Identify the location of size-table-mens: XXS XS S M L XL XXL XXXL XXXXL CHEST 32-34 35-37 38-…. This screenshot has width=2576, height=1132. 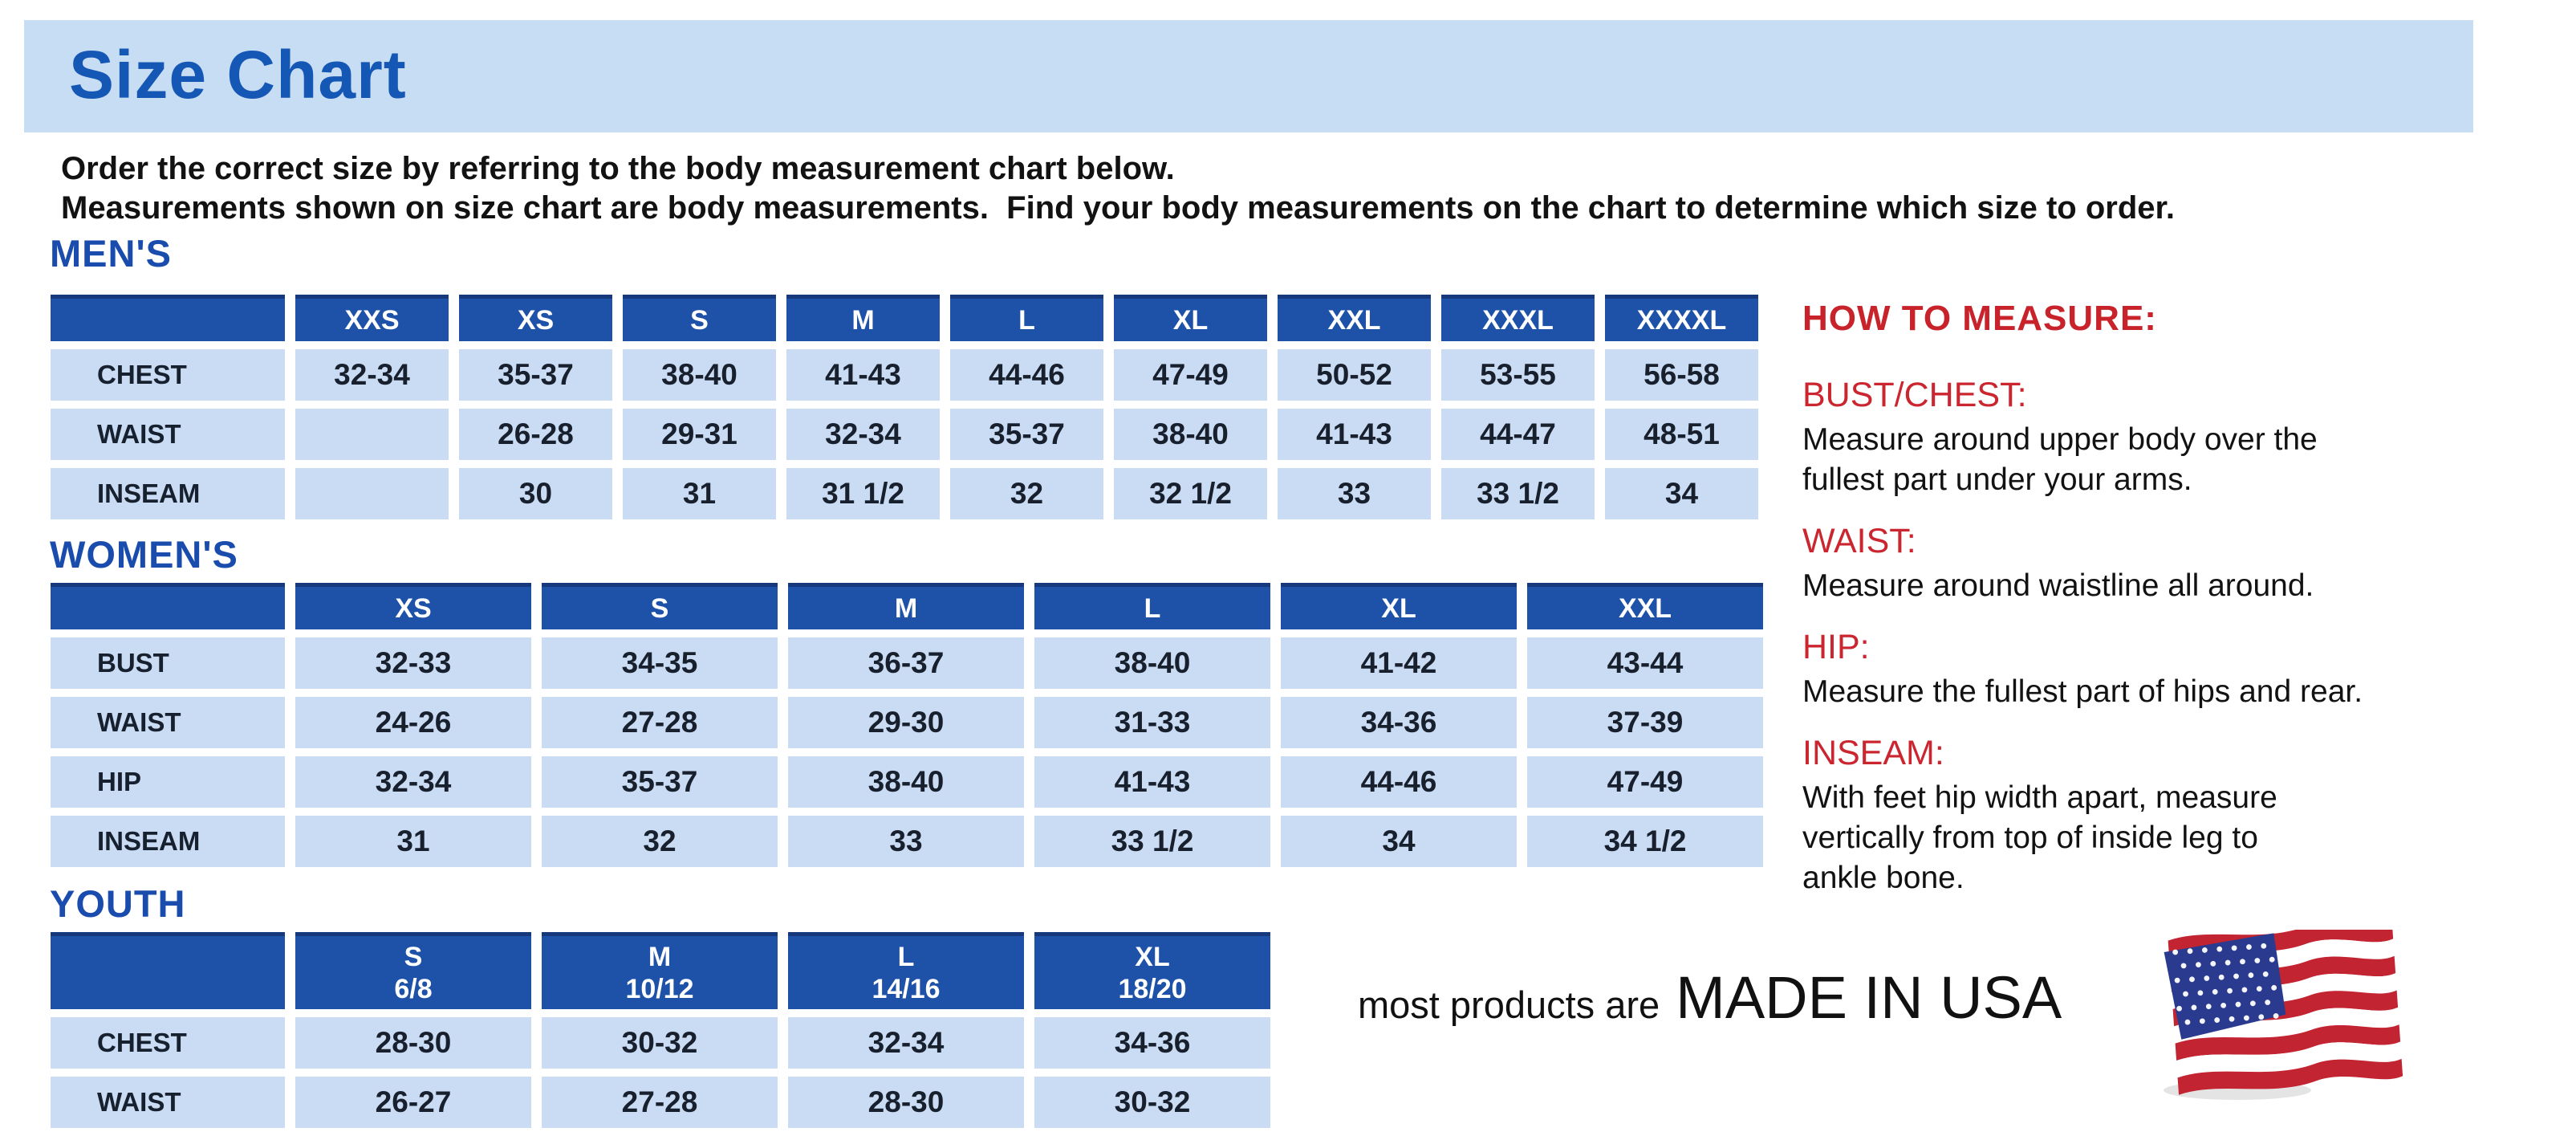
(904, 407).